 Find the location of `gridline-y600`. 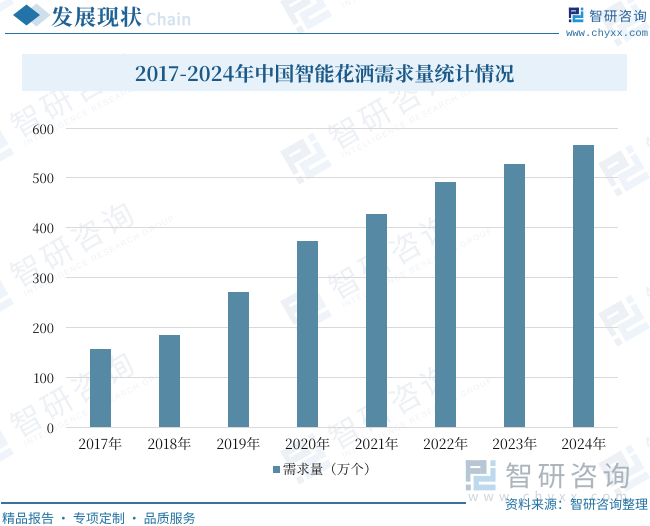

gridline-y600 is located at coordinates (342, 128).